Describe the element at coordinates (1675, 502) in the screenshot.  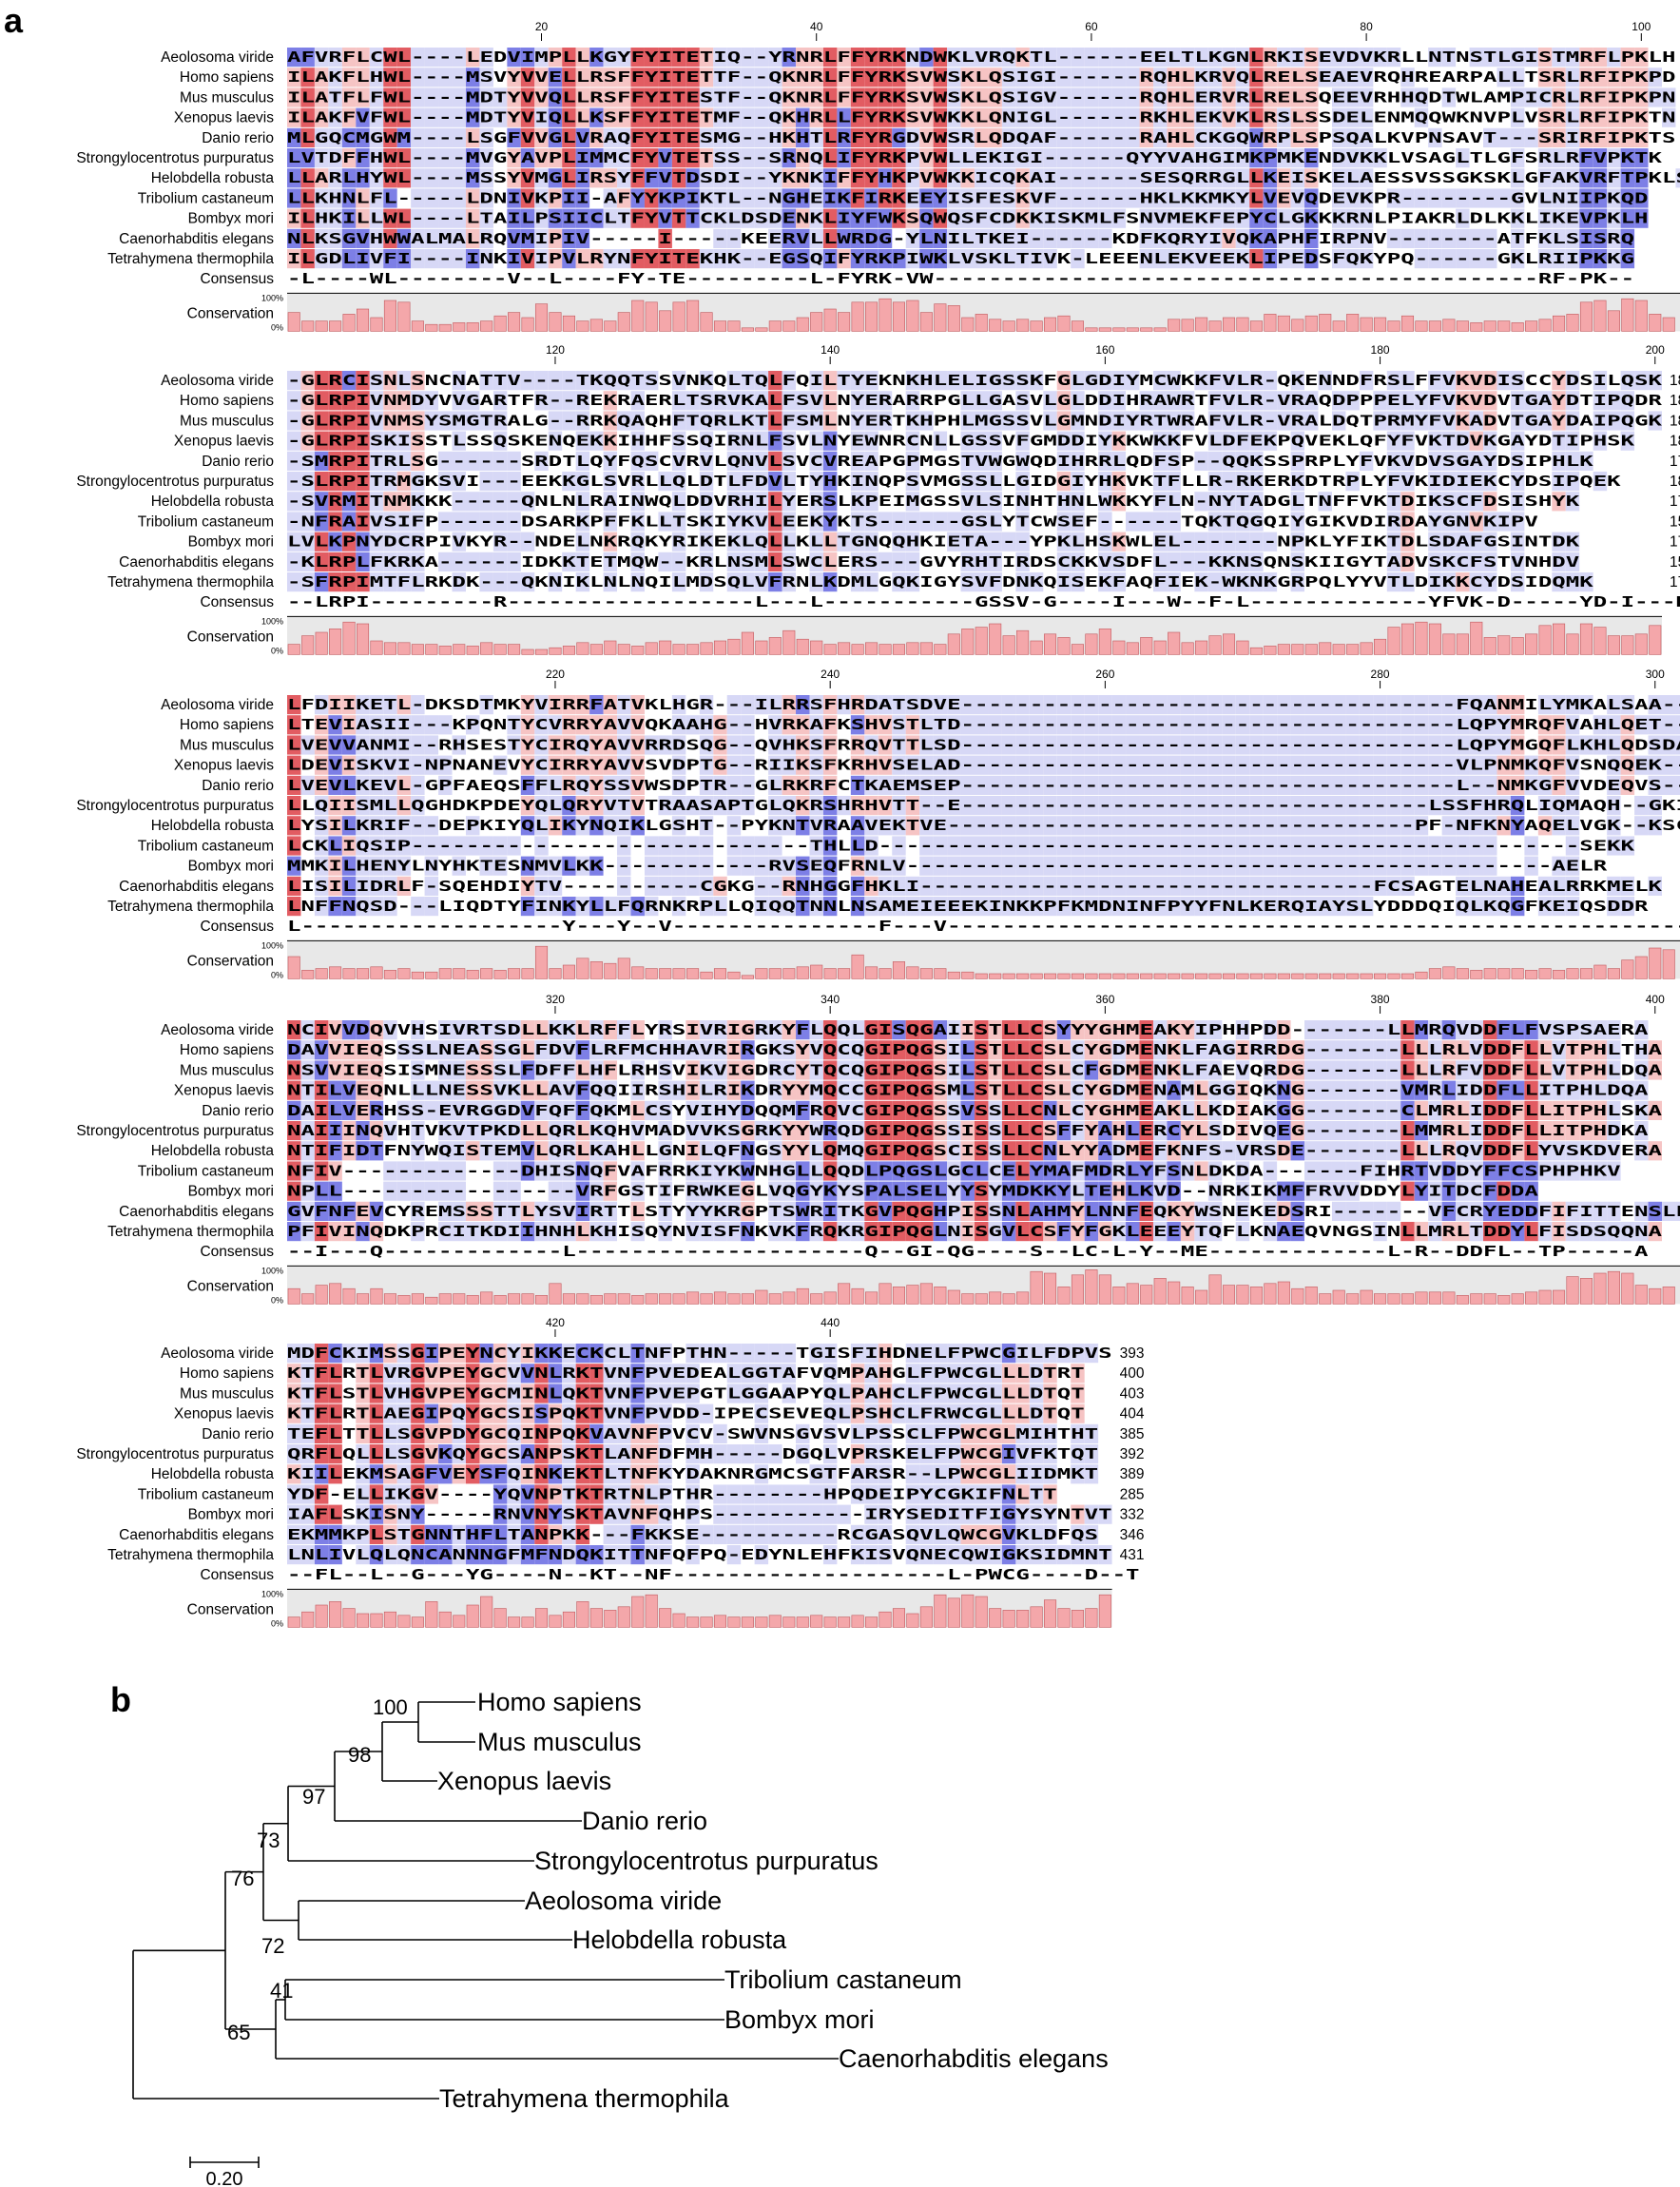
I see `sequence-end-position: 178` at that location.